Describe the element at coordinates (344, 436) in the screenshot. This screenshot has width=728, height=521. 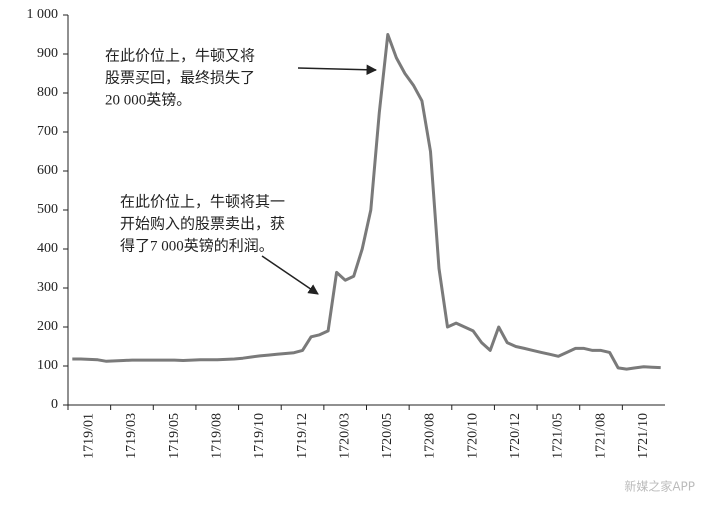
I see `x-tick-label: 1720/03` at that location.